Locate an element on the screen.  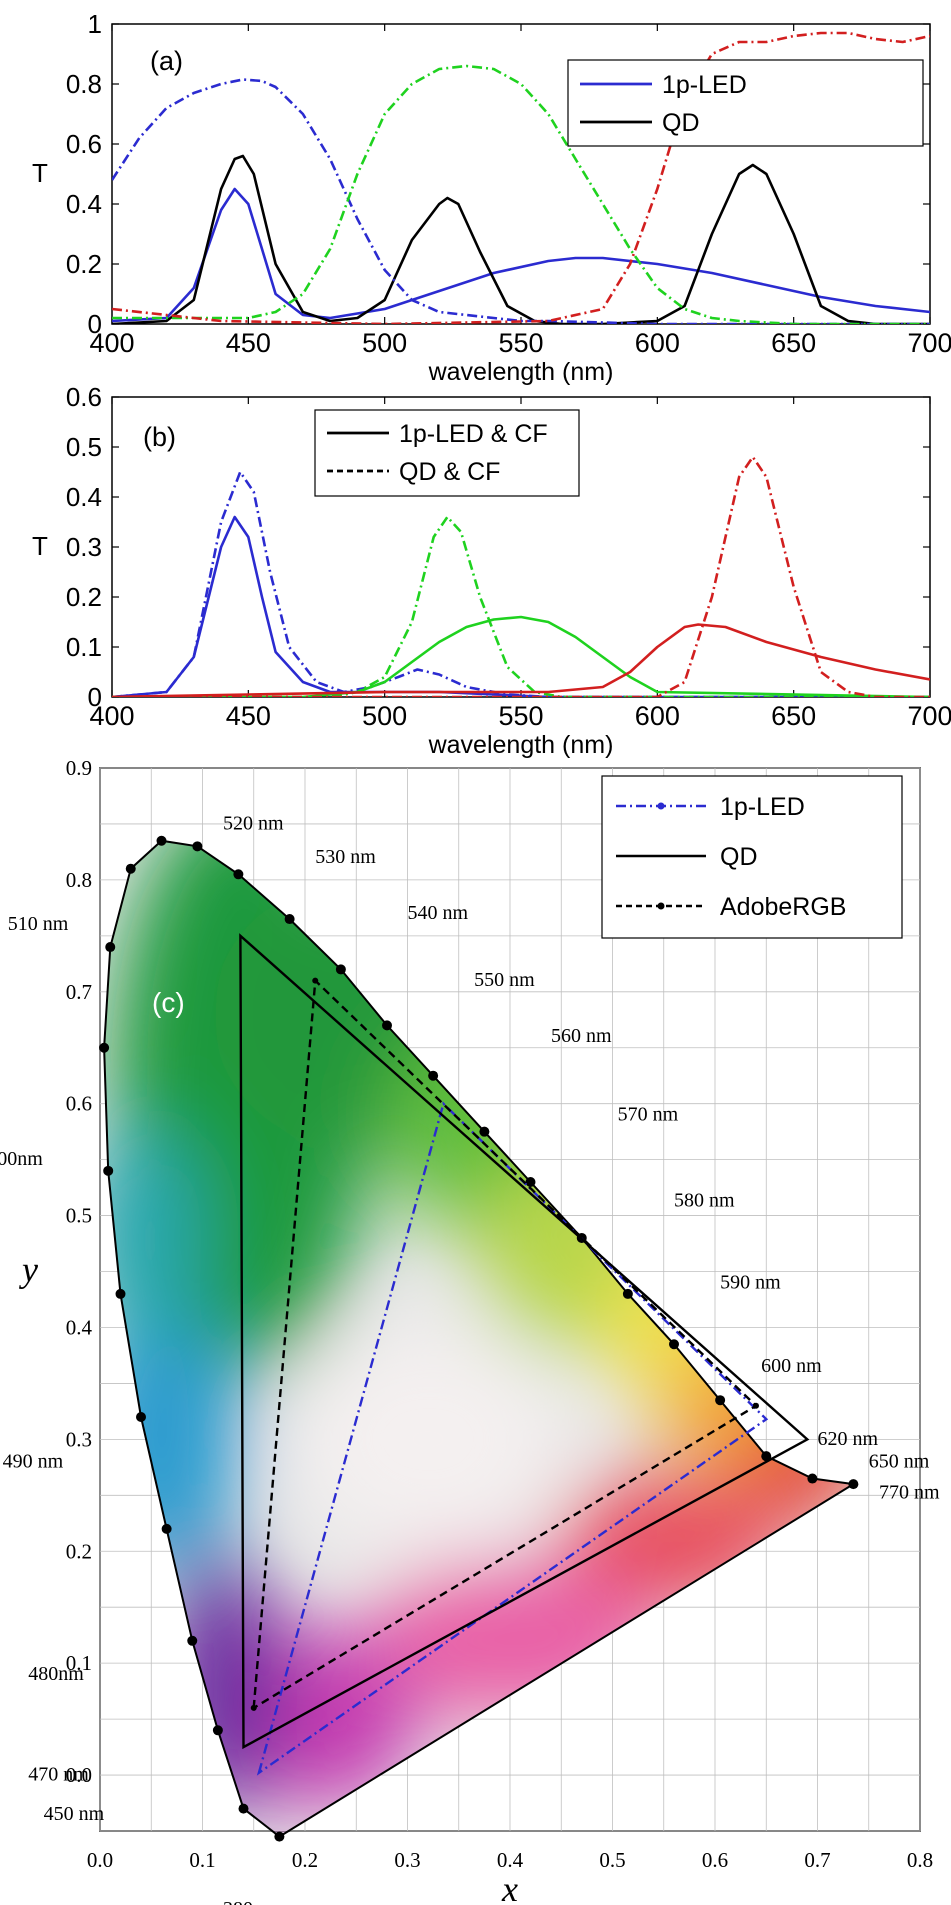
wavelength-label: 490 nm is located at coordinates (33, 1461).